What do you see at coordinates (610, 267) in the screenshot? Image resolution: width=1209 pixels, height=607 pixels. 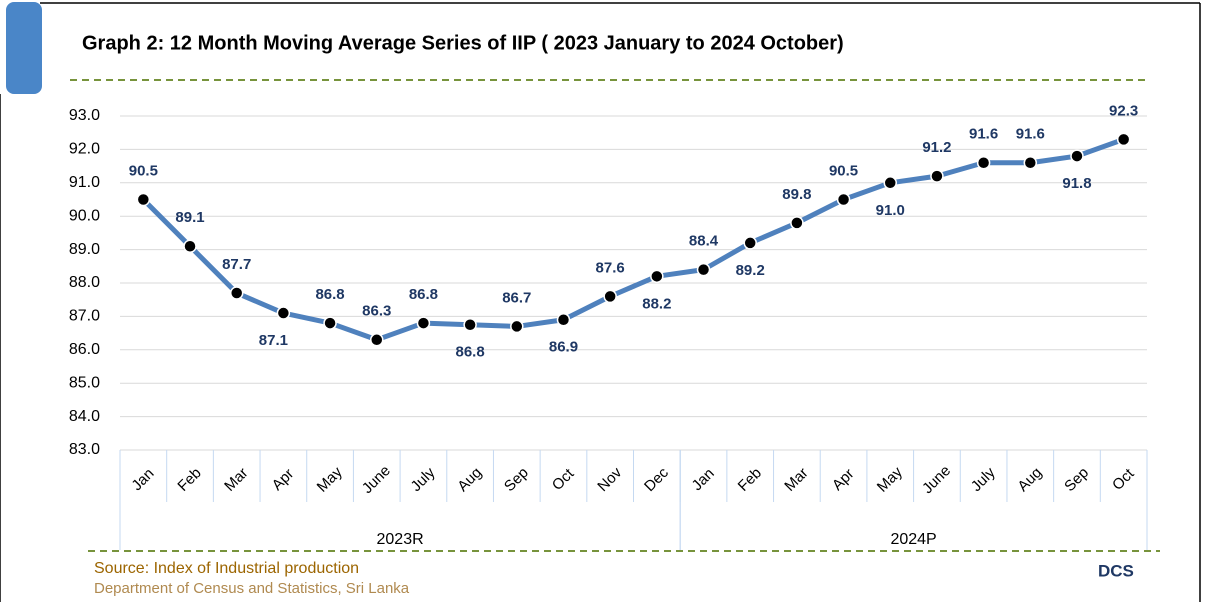 I see `data-label: 87.6` at bounding box center [610, 267].